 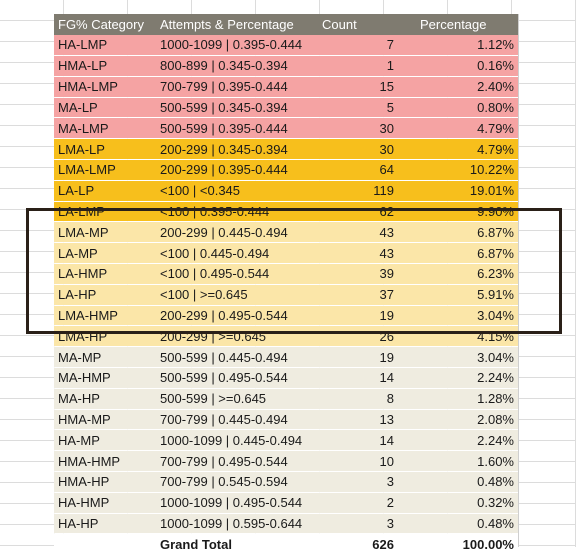 I want to click on category-cell: MA-LP, so click(x=105, y=108).